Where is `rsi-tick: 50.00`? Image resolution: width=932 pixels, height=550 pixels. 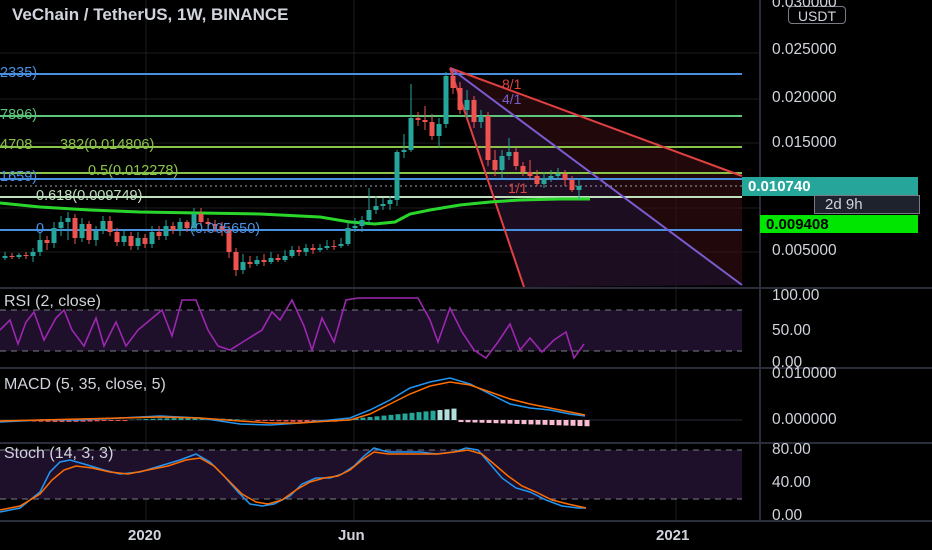
rsi-tick: 50.00 is located at coordinates (791, 330).